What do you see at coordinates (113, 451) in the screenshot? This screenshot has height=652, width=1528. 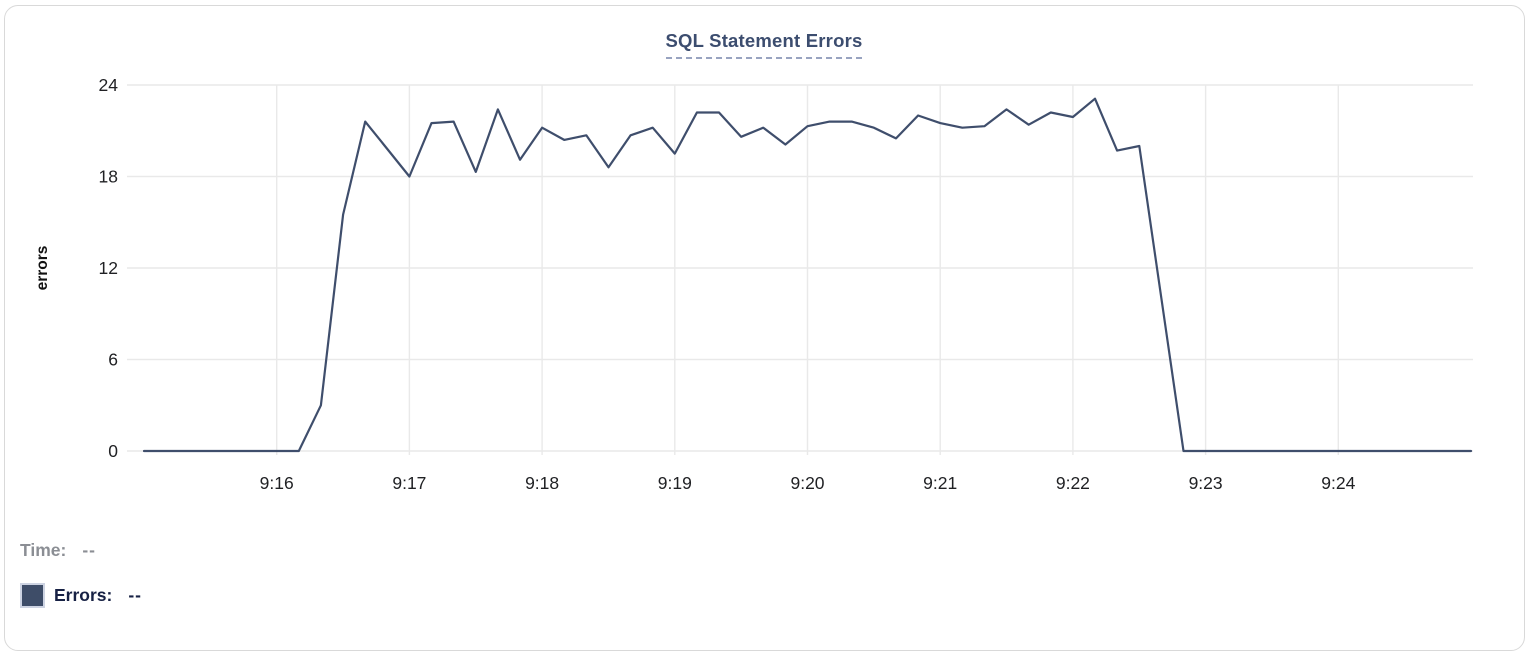 I see `y-tick-label: 0` at bounding box center [113, 451].